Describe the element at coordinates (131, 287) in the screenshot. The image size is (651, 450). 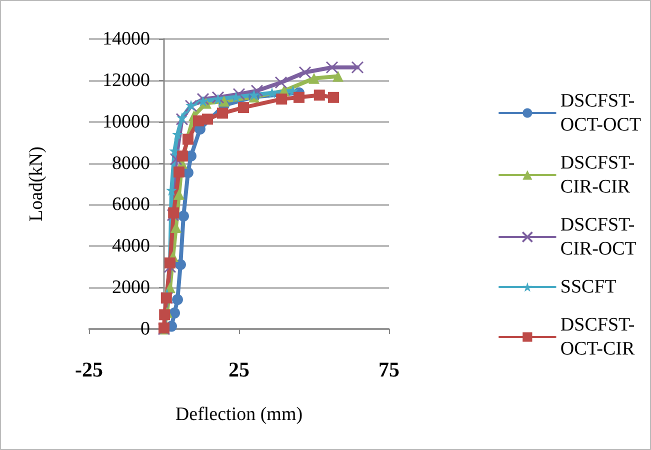
I see `y-tick-label: 2000` at that location.